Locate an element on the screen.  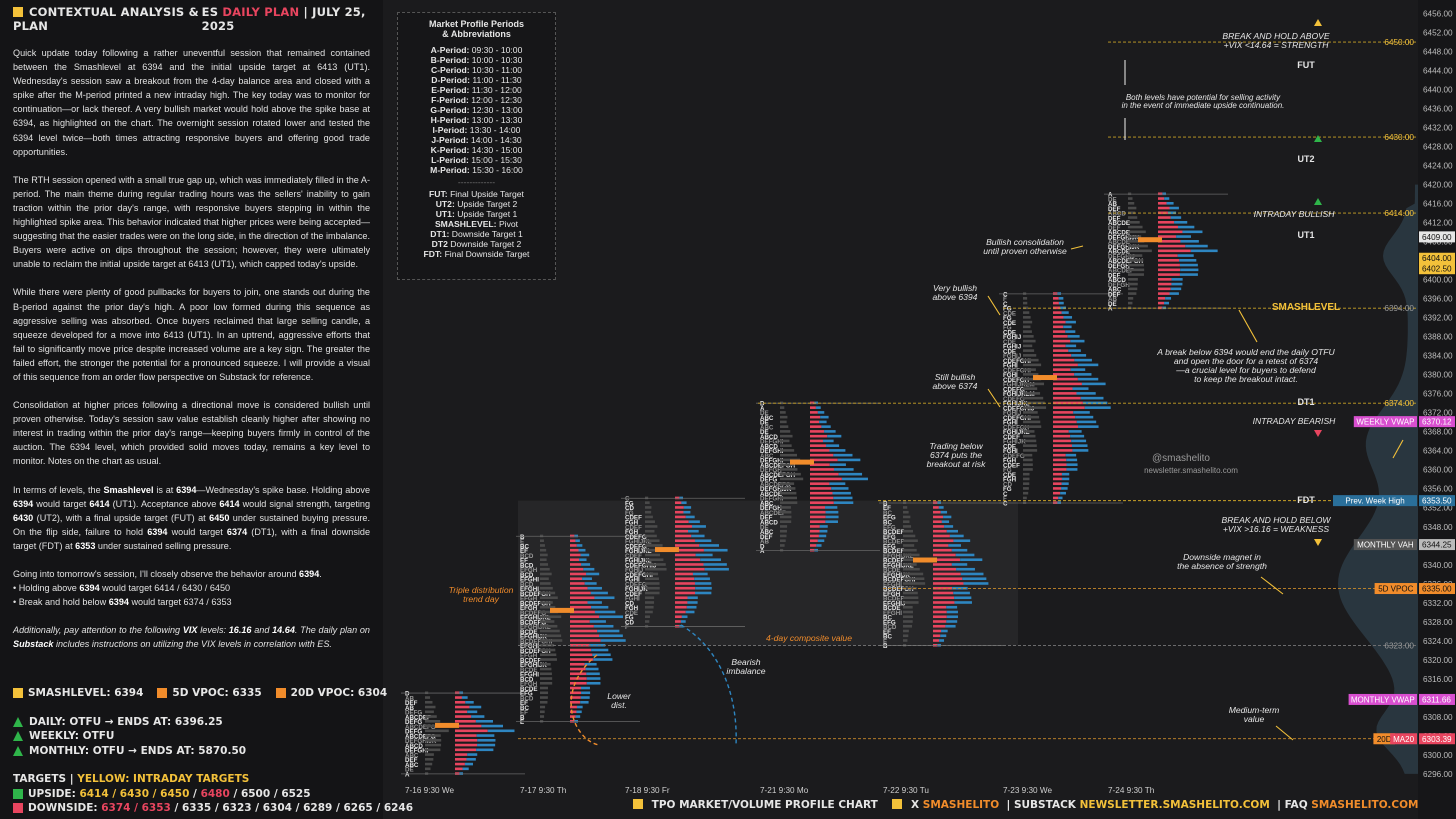
side-tag-bg is located at coordinates (1382, 699).